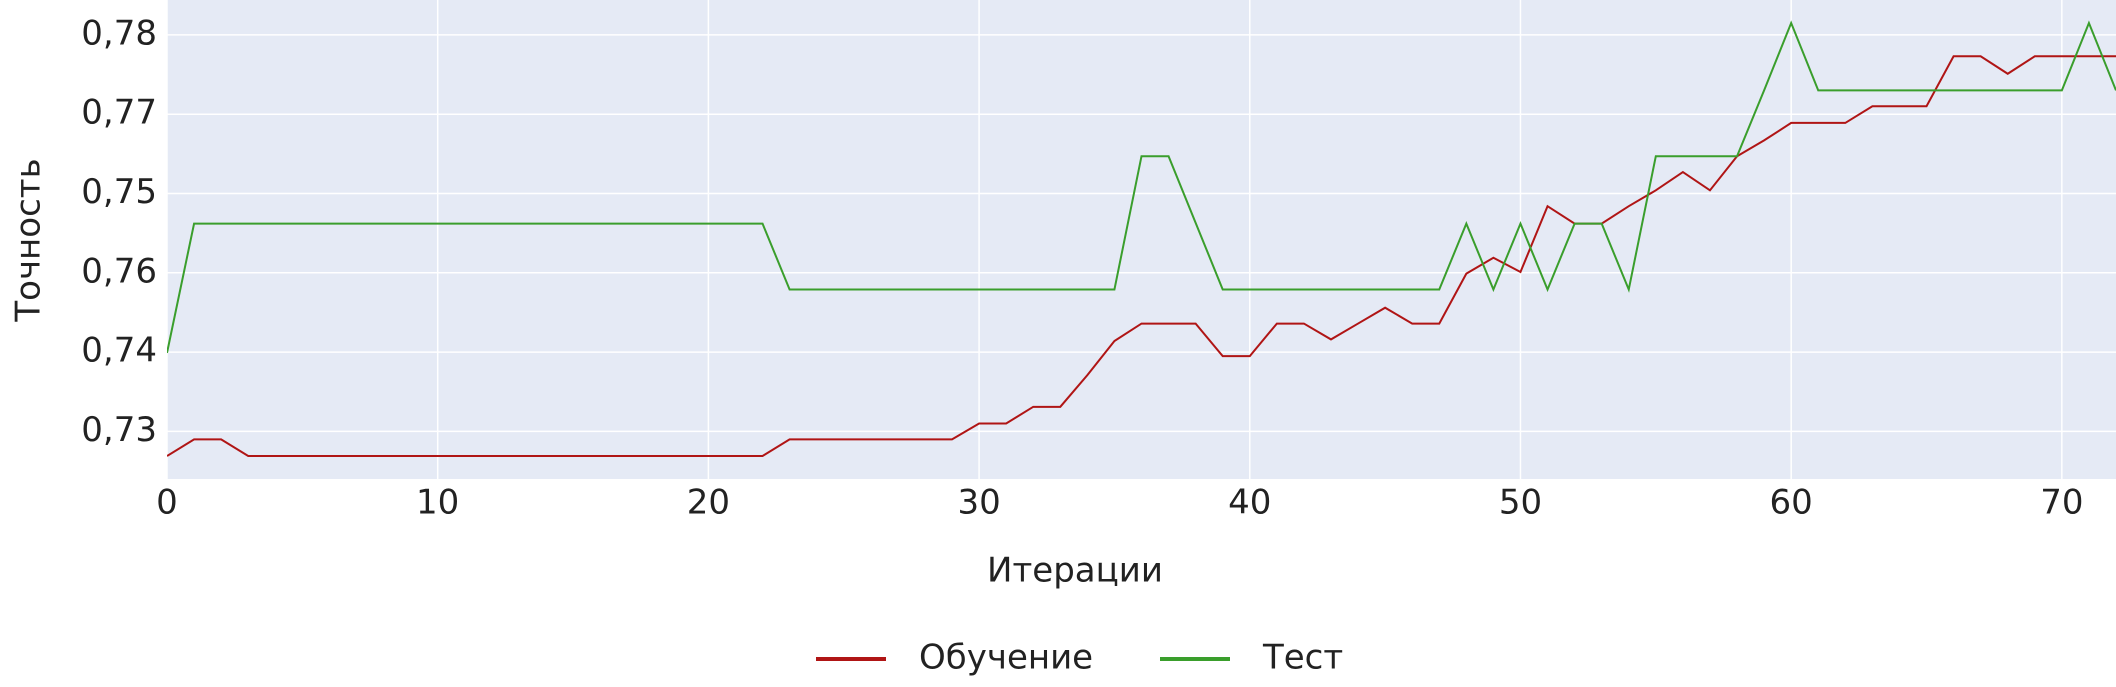  What do you see at coordinates (1520, 503) in the screenshot?
I see `x-tick-label: 50` at bounding box center [1520, 503].